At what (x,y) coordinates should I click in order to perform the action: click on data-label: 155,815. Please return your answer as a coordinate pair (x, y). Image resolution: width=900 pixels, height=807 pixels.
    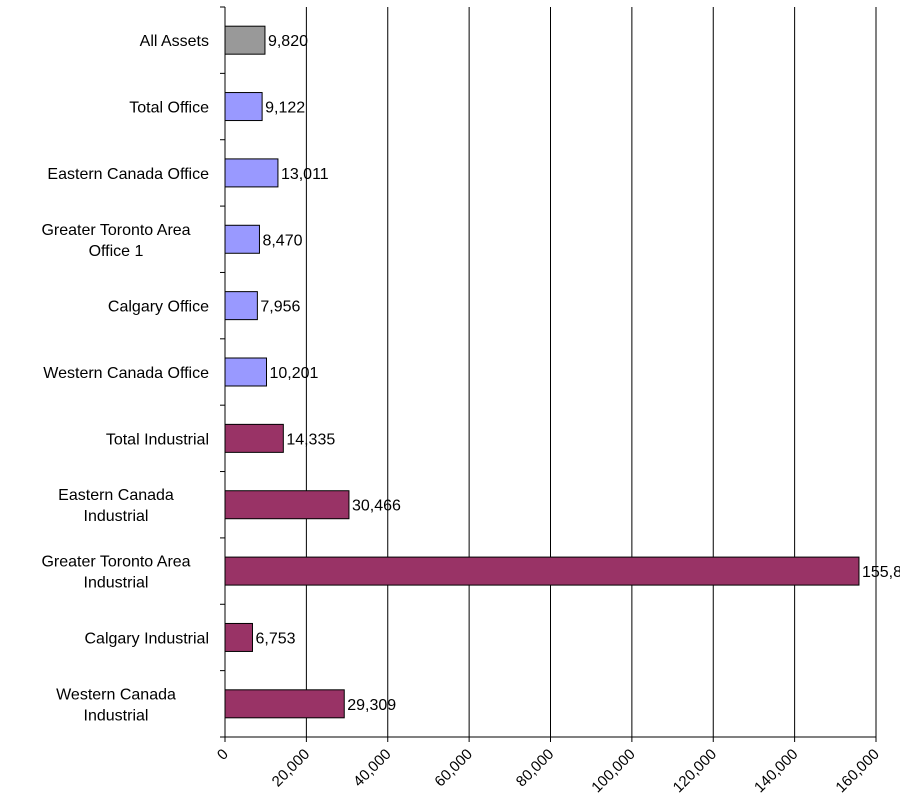
    Looking at the image, I should click on (881, 572).